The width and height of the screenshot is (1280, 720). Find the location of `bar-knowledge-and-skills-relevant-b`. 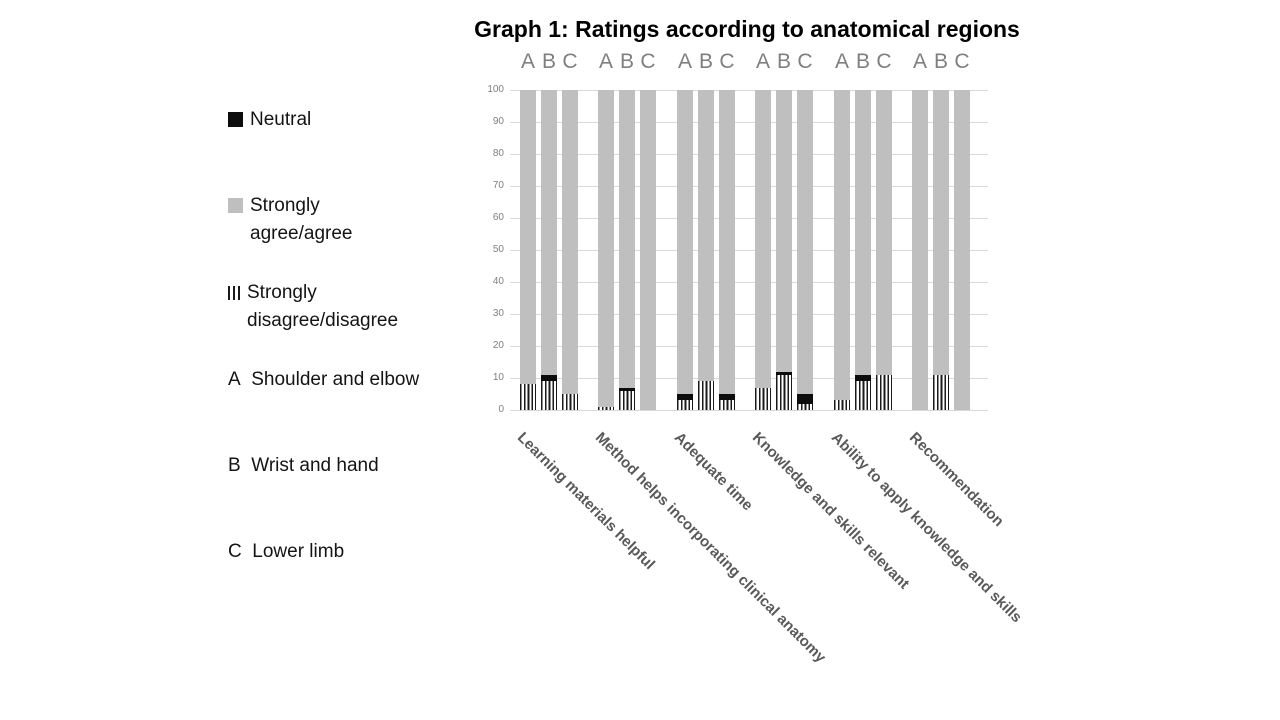

bar-knowledge-and-skills-relevant-b is located at coordinates (784, 250).